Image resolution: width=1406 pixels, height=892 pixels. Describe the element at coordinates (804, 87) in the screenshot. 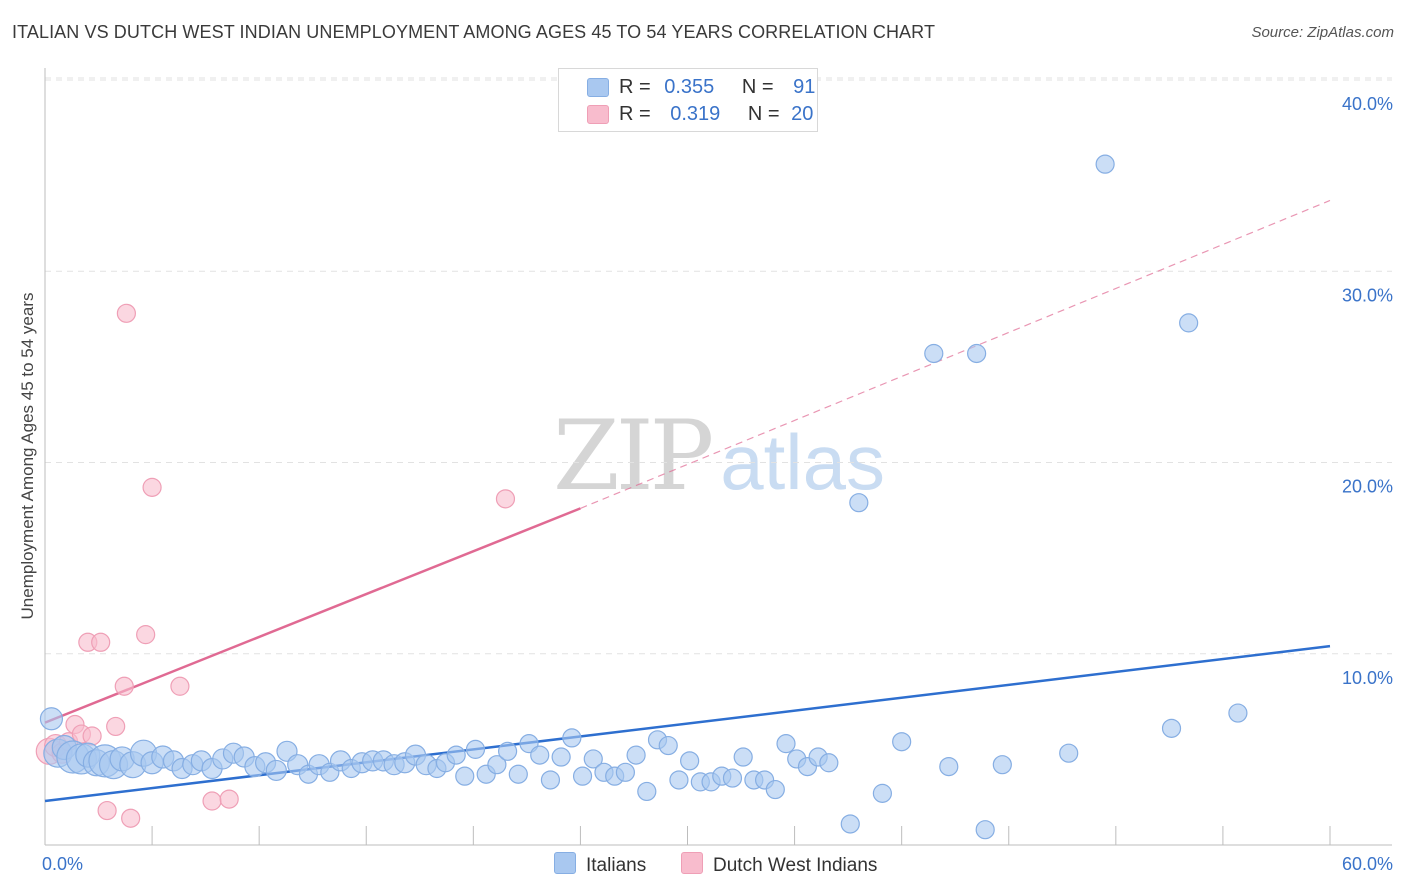

I see `legend-n-value: 91` at that location.